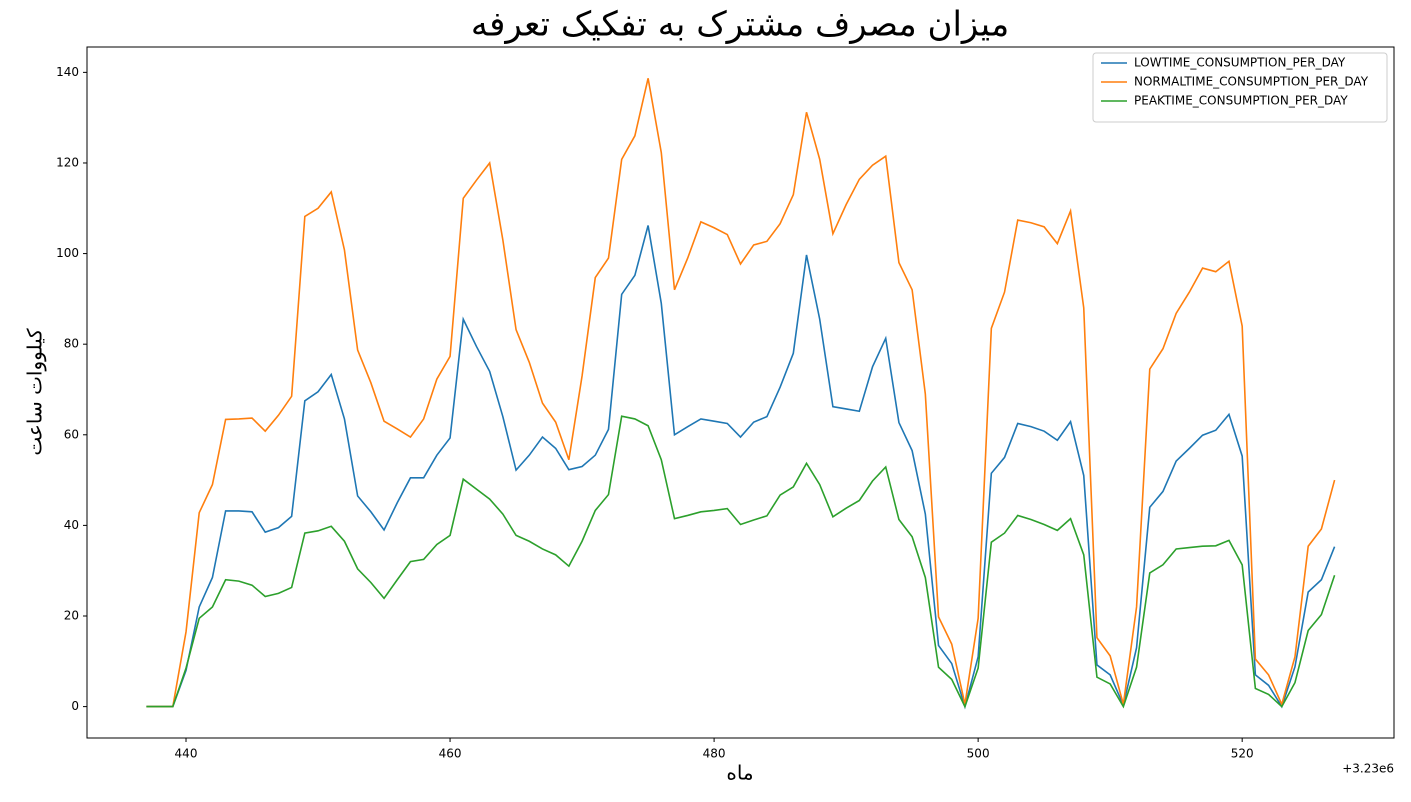 The image size is (1411, 802). I want to click on legend-label: LOWTIME_CONSUMPTION_PER_DAY, so click(1240, 63).